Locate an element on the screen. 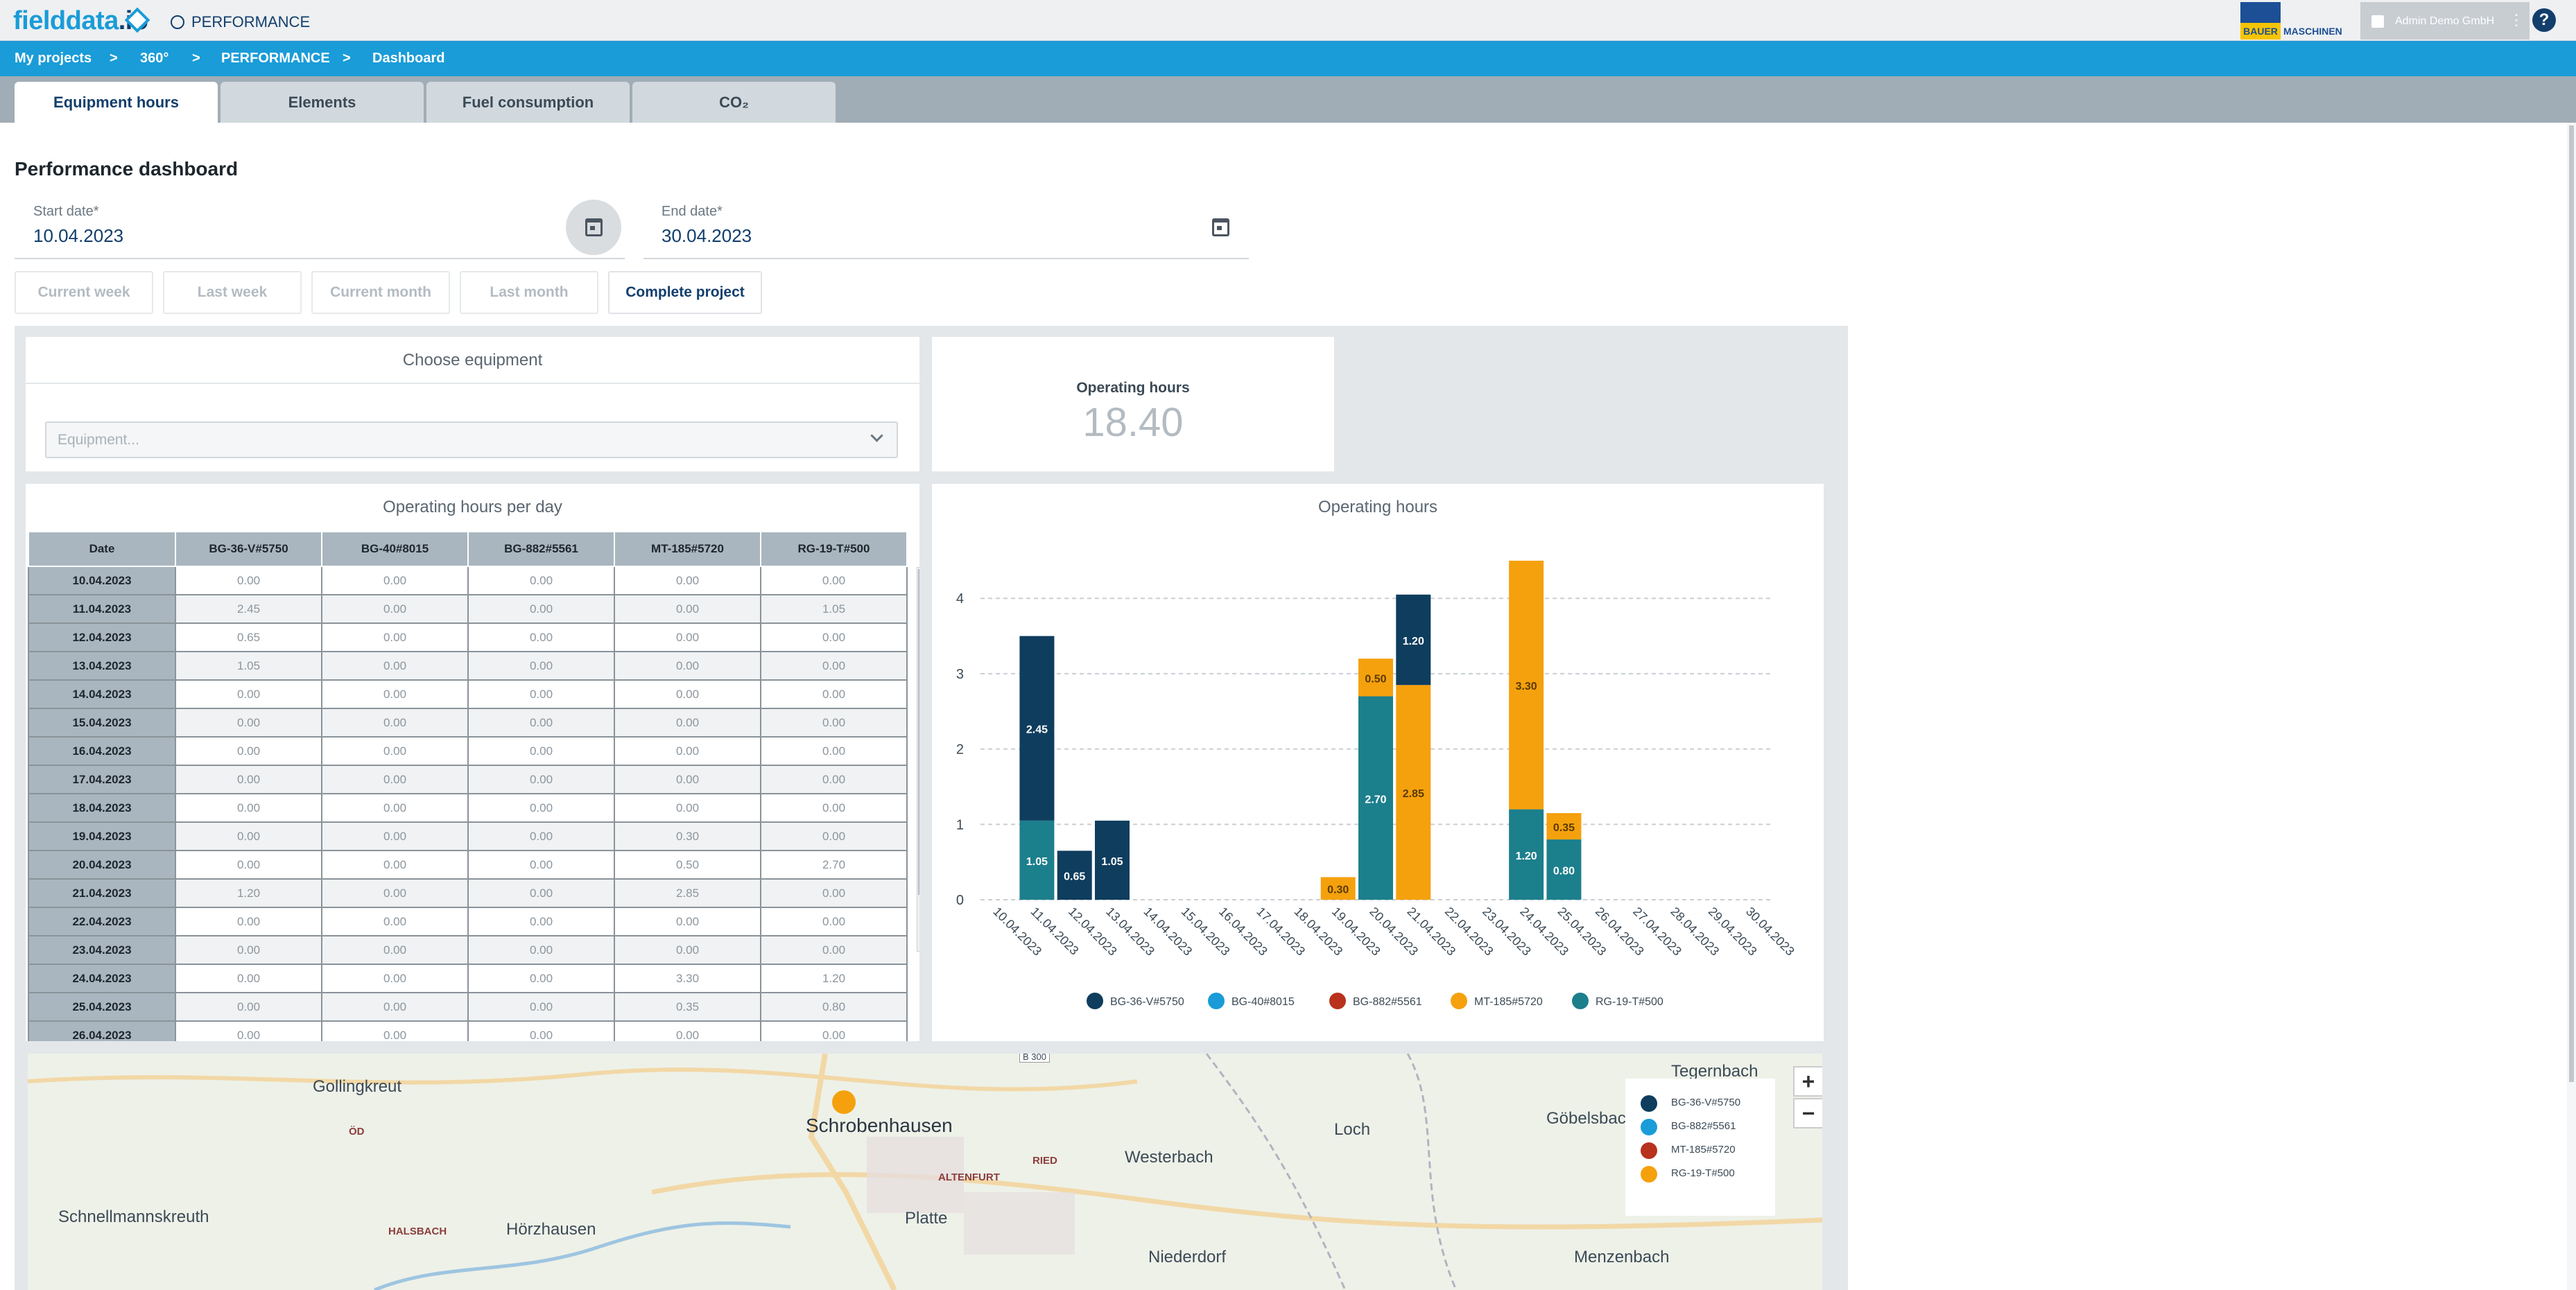 The image size is (2576, 1290). date-cell: 20.04.2023 is located at coordinates (102, 865).